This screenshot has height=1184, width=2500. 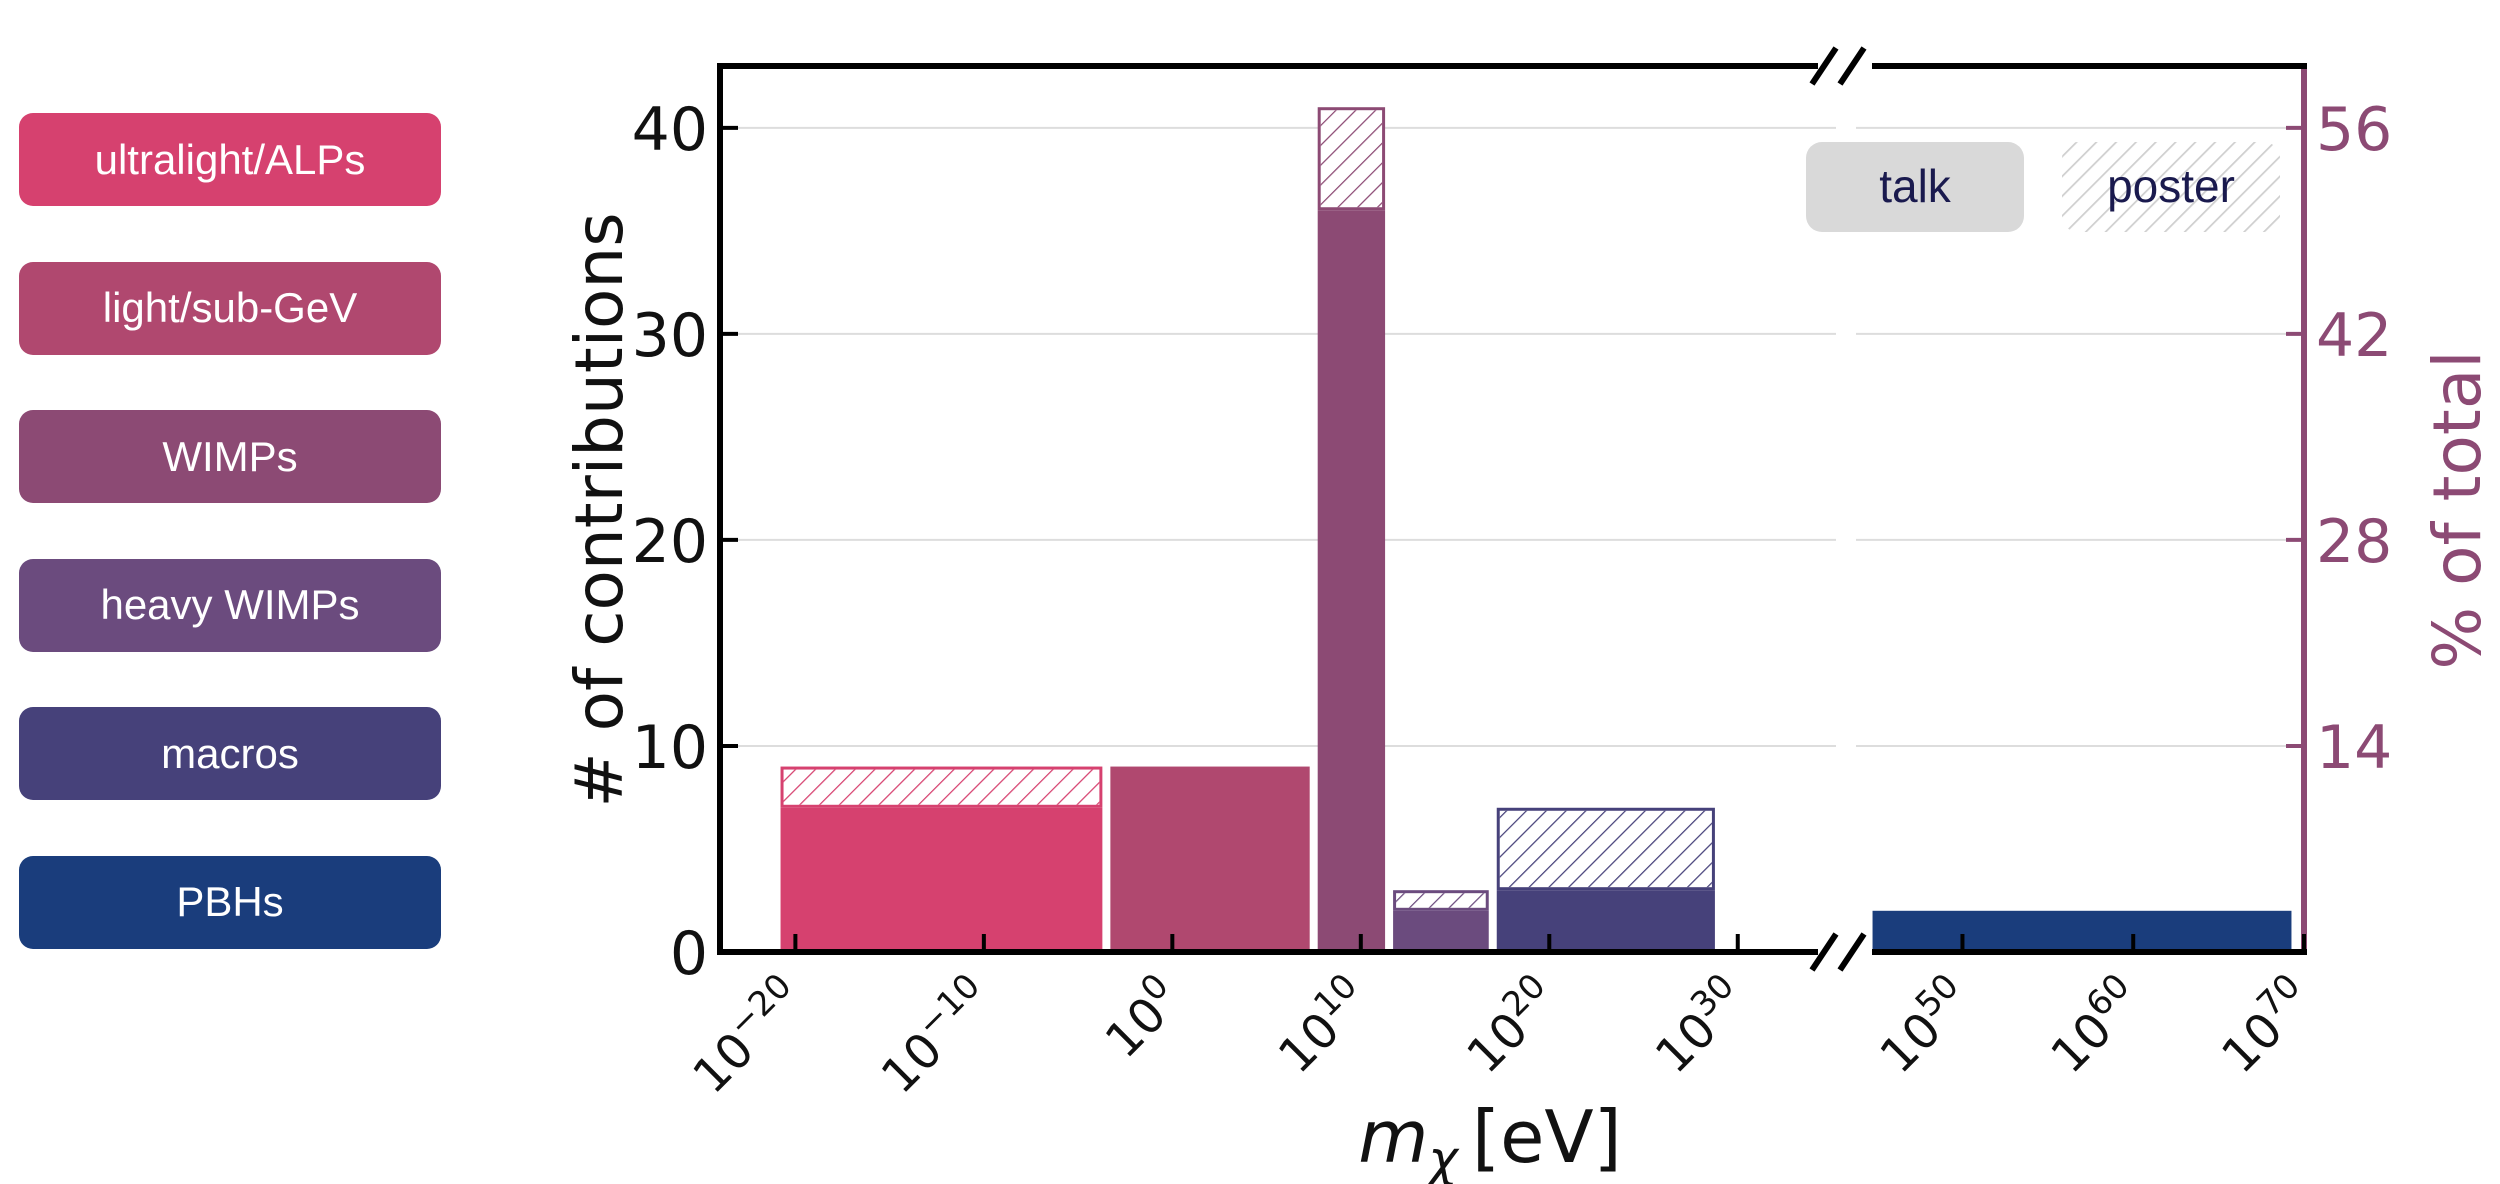 I want to click on x-tick-label: 1020, so click(x=1510, y=1025).